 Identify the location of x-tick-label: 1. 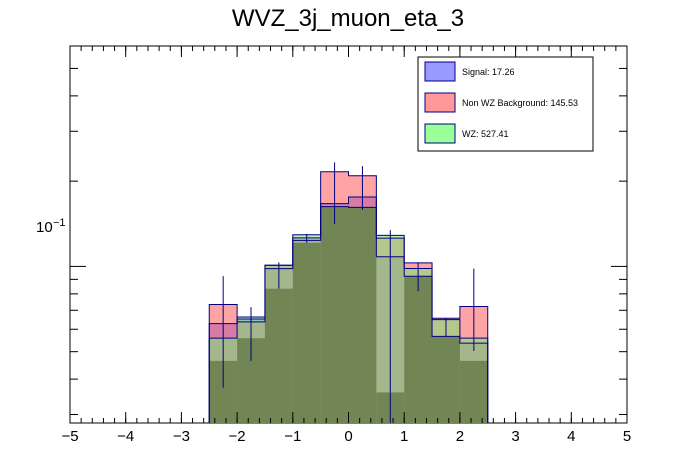
(404, 436).